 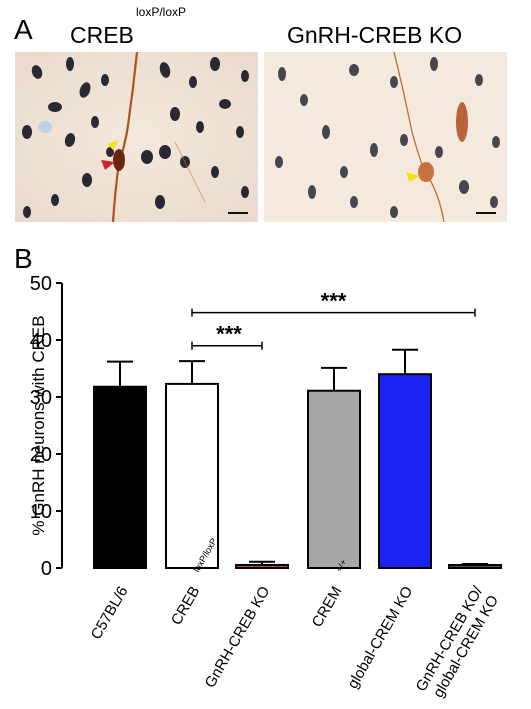 I want to click on significance-label-1: ***, so click(x=334, y=301).